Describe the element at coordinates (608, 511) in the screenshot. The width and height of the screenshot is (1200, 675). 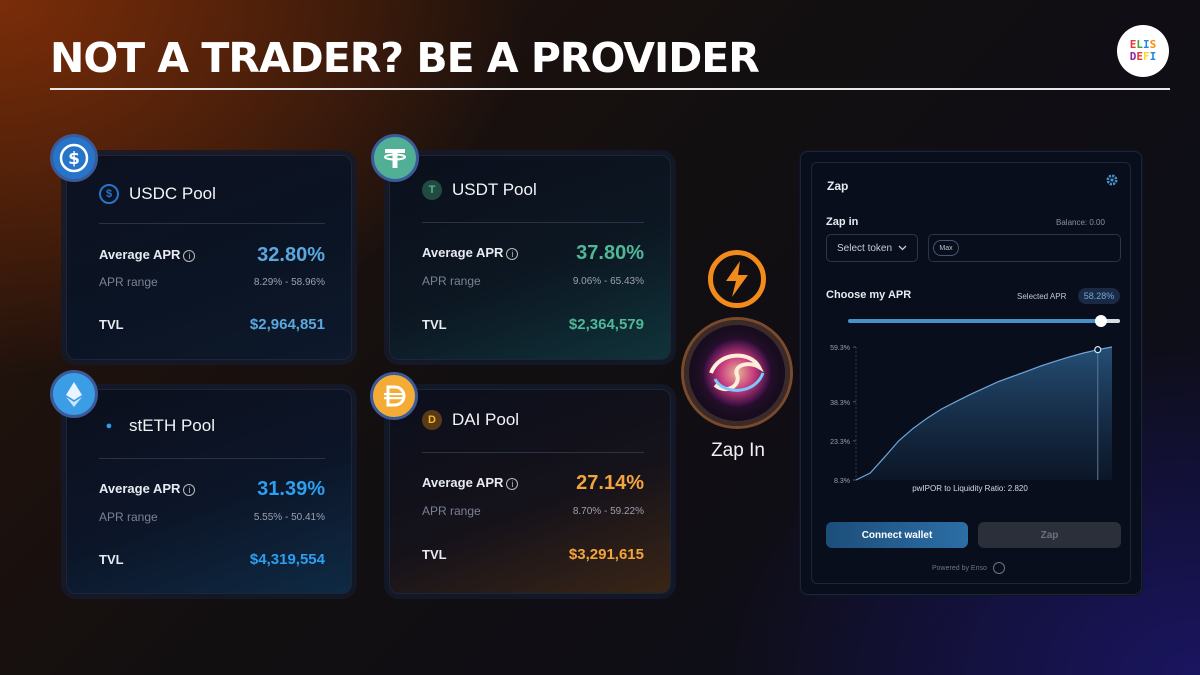
I see `apr-range-value: 8.70% - 59.22%` at that location.